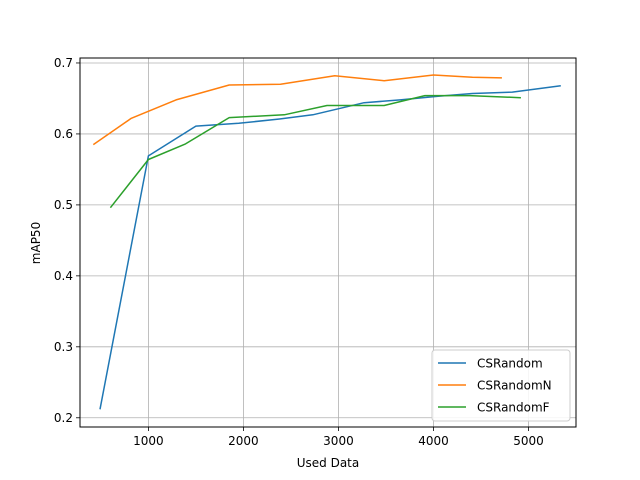 The width and height of the screenshot is (640, 480). Describe the element at coordinates (36, 243) in the screenshot. I see `y-axis-label: mAP50` at that location.